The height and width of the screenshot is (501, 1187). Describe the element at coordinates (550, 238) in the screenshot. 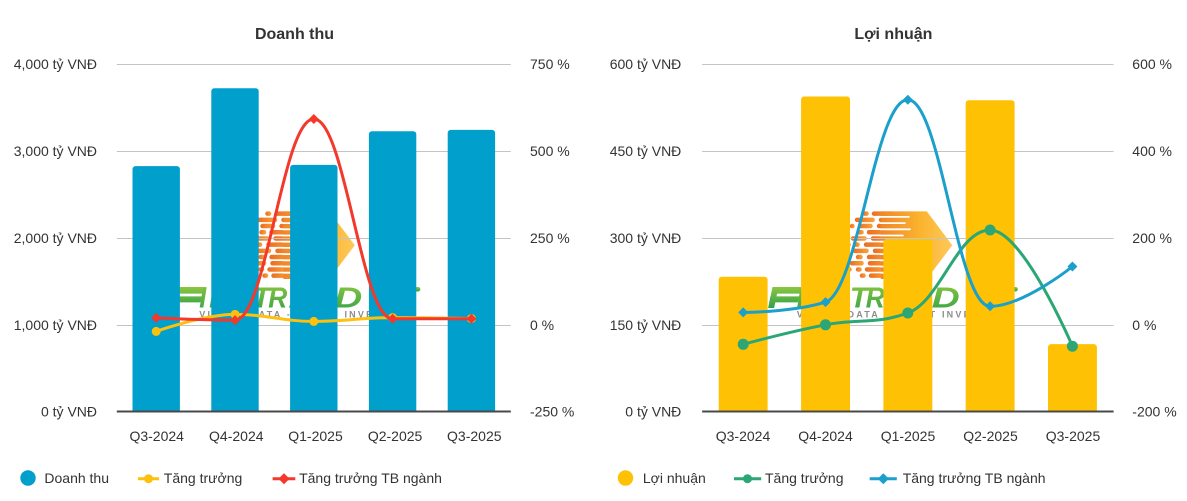

I see `svg-text: 250 %` at that location.